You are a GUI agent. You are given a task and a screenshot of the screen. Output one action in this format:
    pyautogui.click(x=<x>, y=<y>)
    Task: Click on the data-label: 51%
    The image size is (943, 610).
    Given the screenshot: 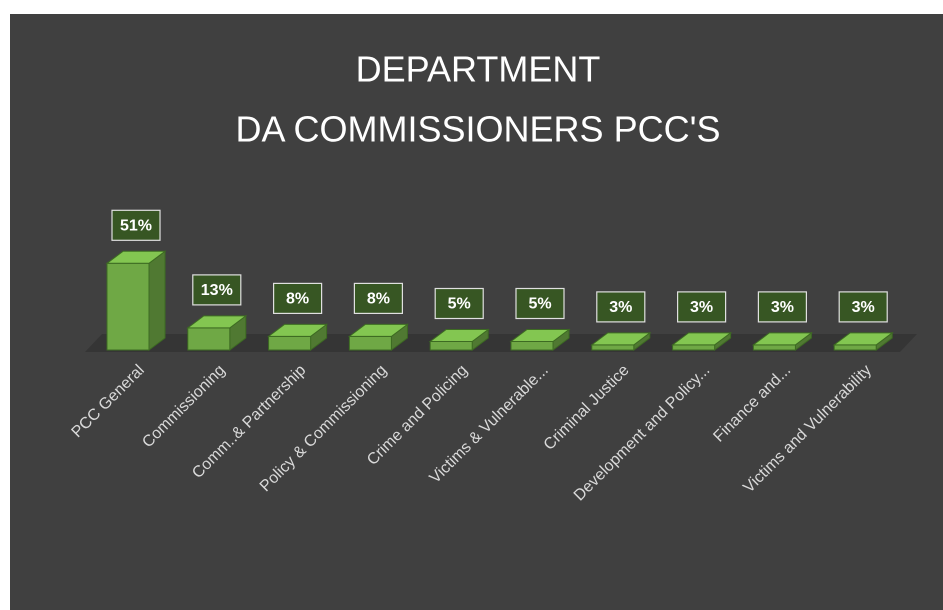 What is the action you would take?
    pyautogui.click(x=136, y=226)
    